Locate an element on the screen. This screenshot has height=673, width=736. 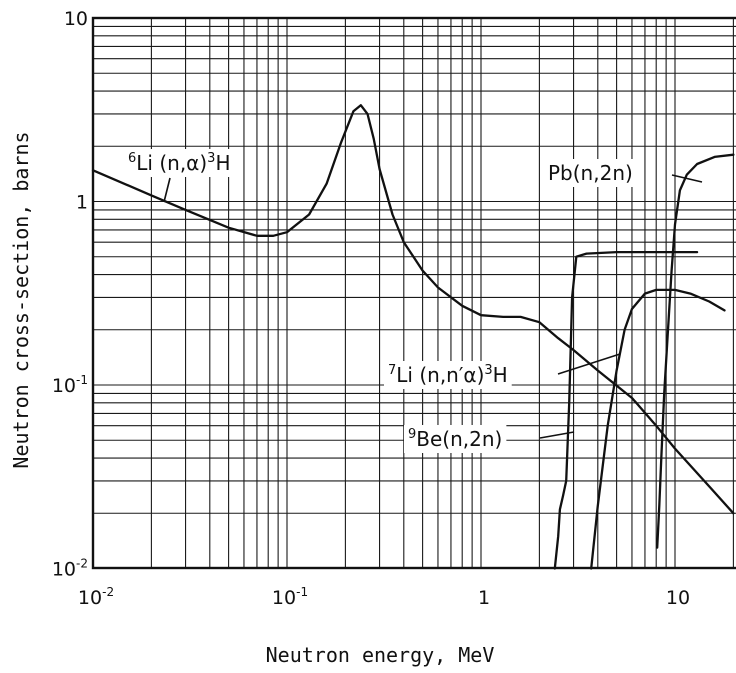
series-label-li7: 7Li (n,n′α)3H is located at coordinates (448, 375).